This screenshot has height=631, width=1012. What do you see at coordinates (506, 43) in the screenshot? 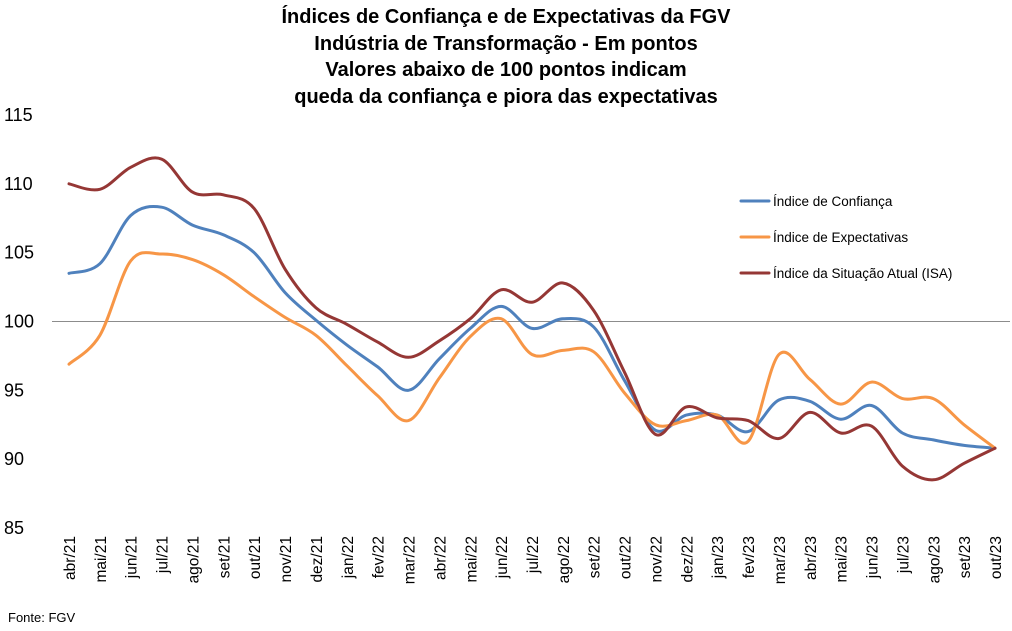
I see `title-line-2: Indústria de Transformação - Em pontos` at bounding box center [506, 43].